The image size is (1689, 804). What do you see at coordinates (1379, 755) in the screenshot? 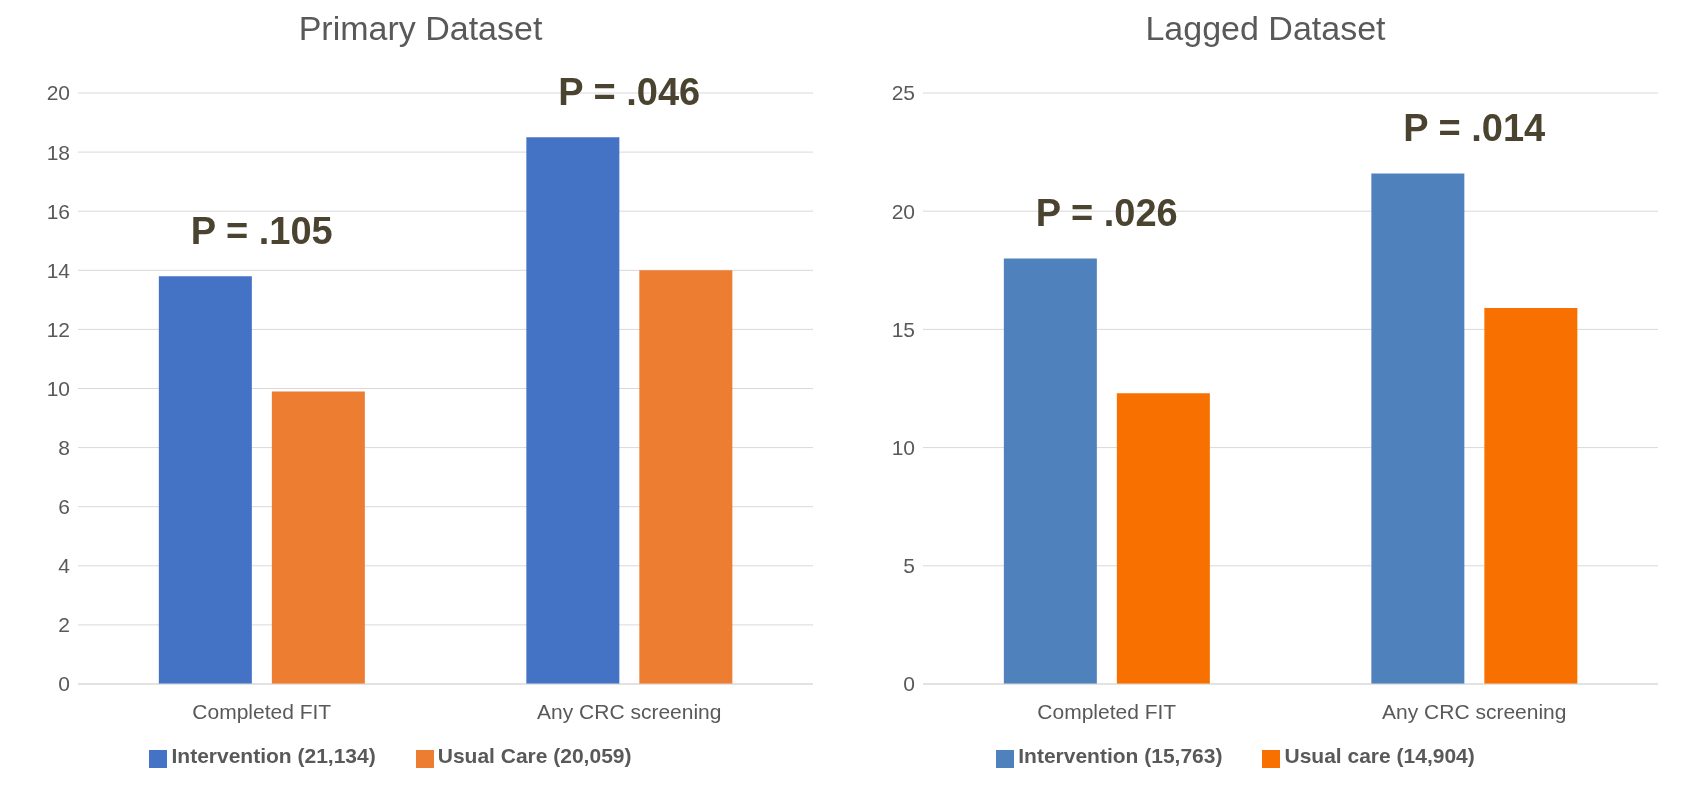
I see `legend-label: Usual care (14,904)` at bounding box center [1379, 755].